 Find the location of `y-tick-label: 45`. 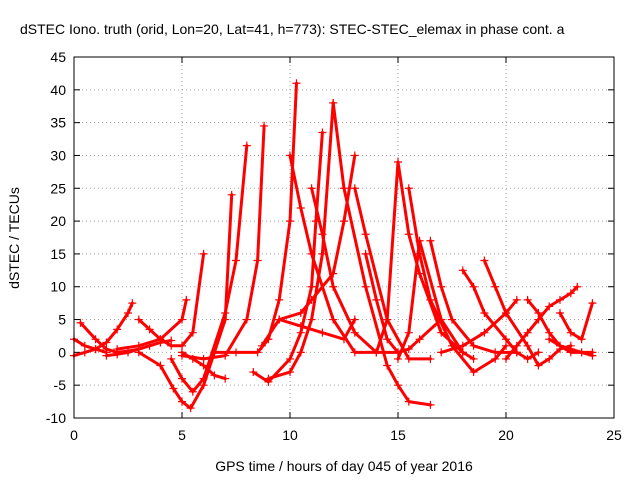

y-tick-label: 45 is located at coordinates (58, 57).